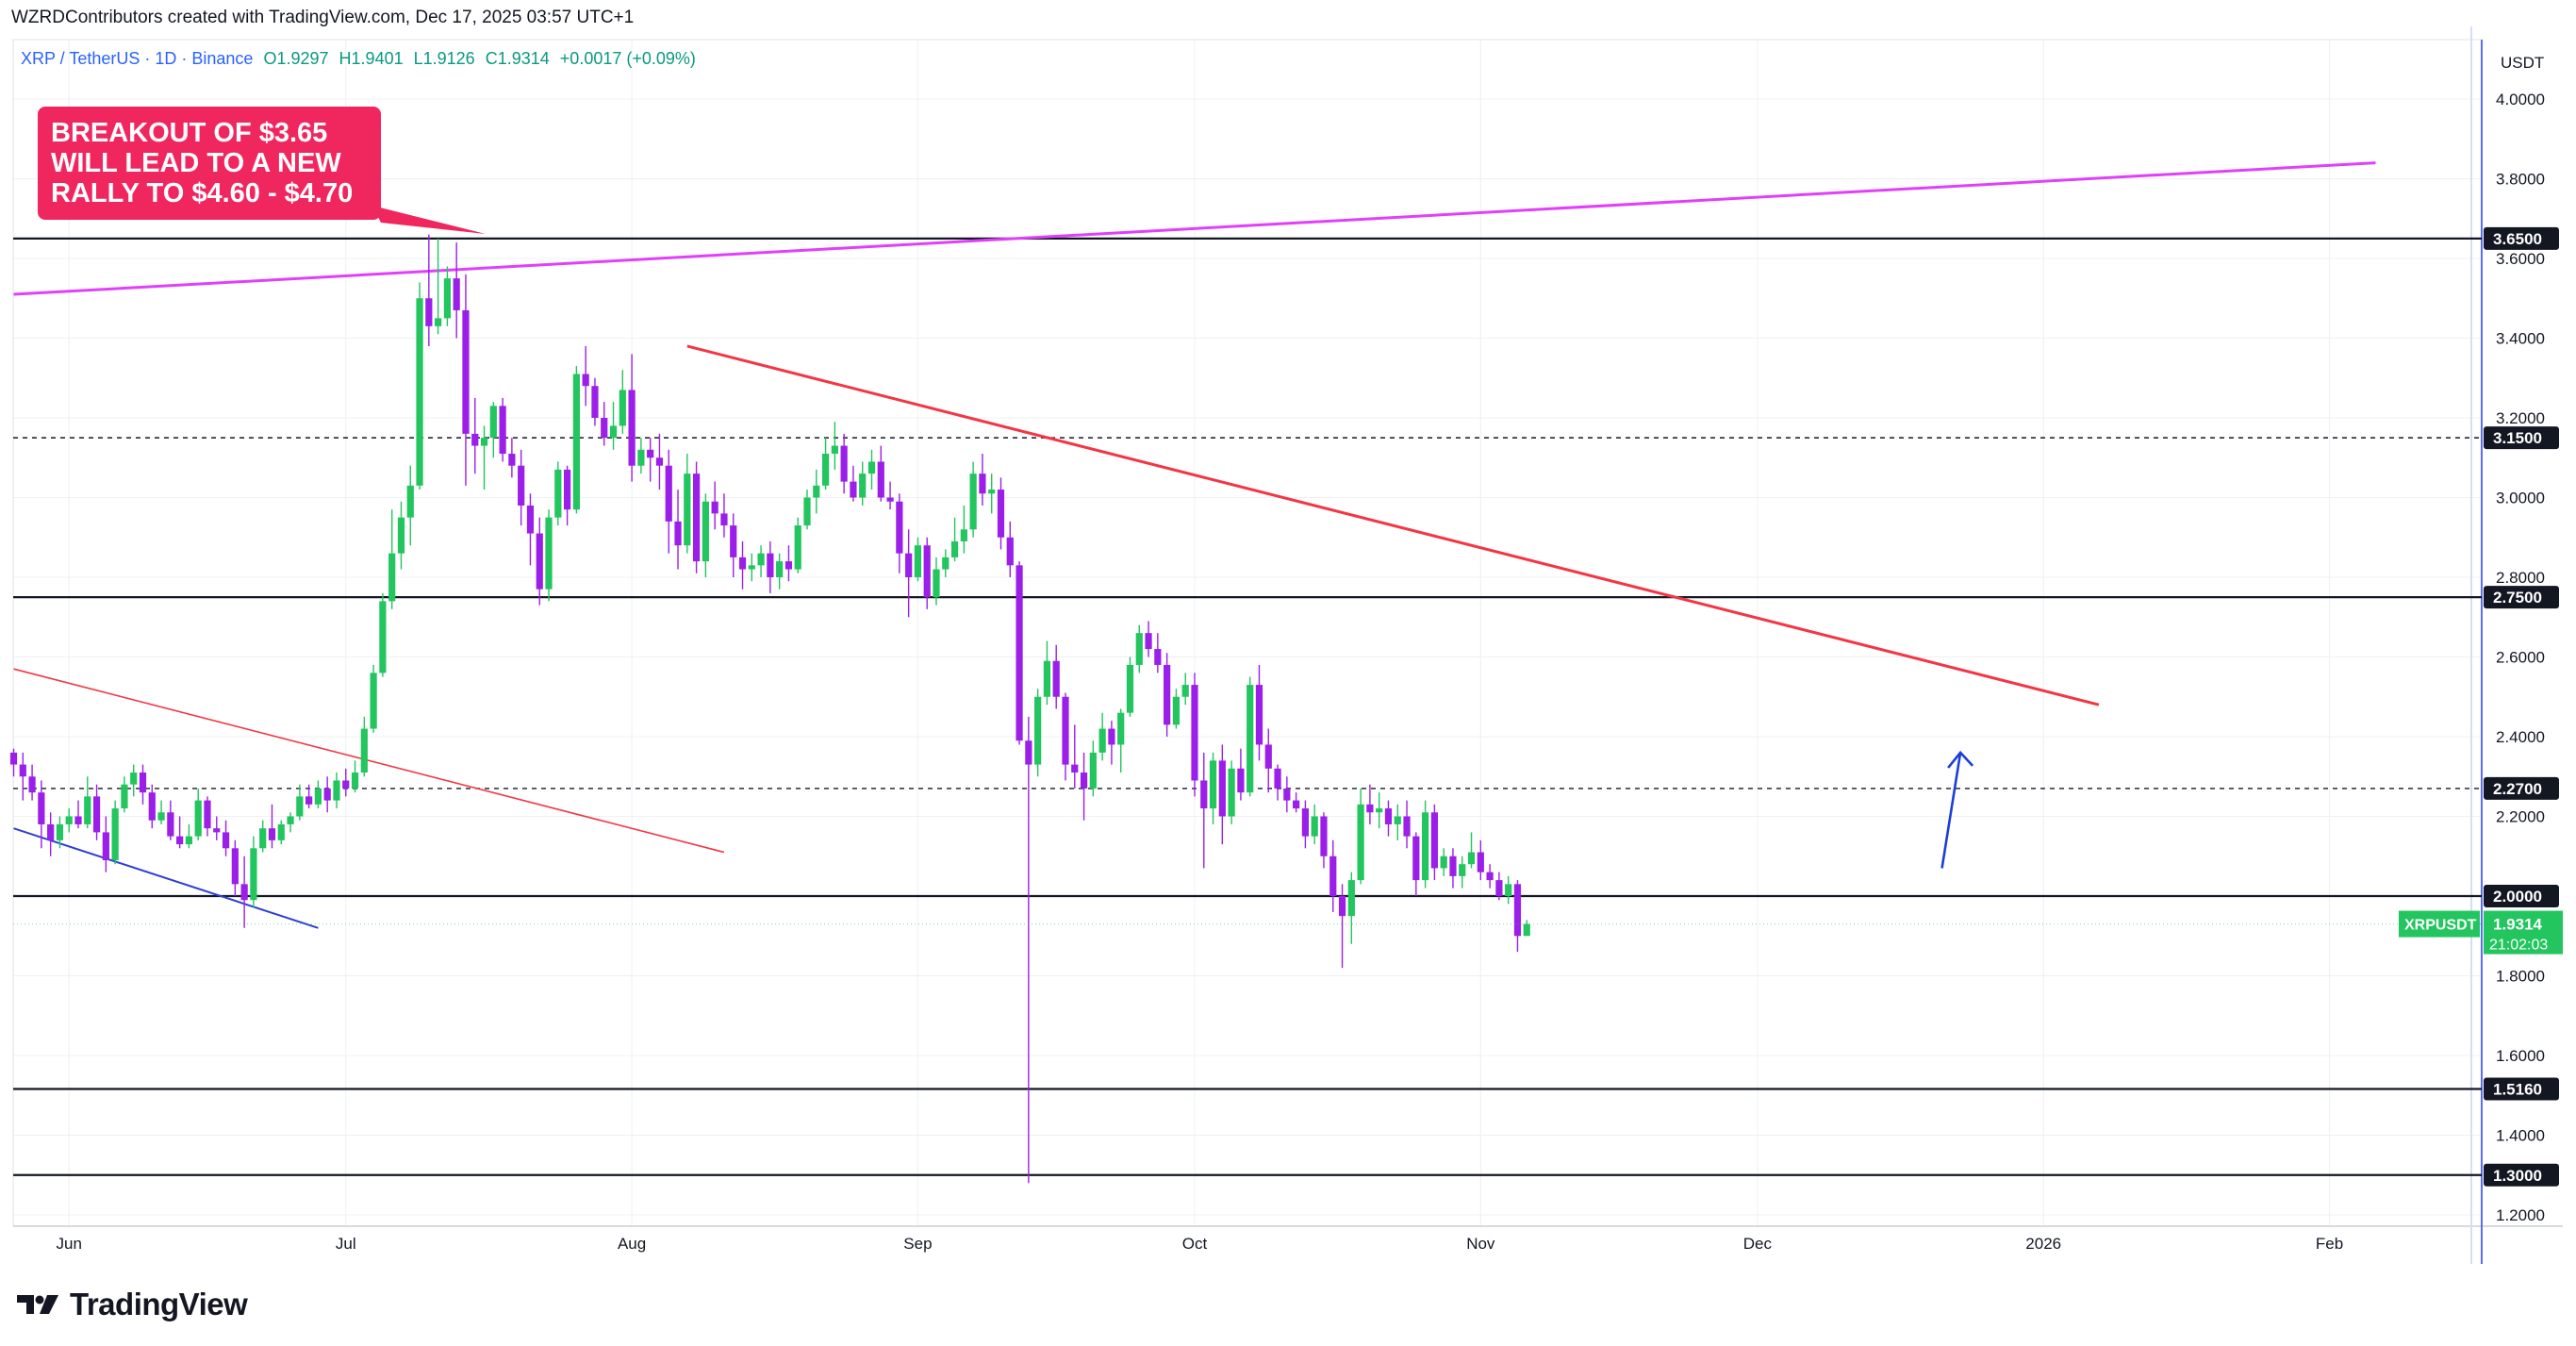 This screenshot has width=2576, height=1346. What do you see at coordinates (2520, 737) in the screenshot?
I see `price-tick-label: 2.4000` at bounding box center [2520, 737].